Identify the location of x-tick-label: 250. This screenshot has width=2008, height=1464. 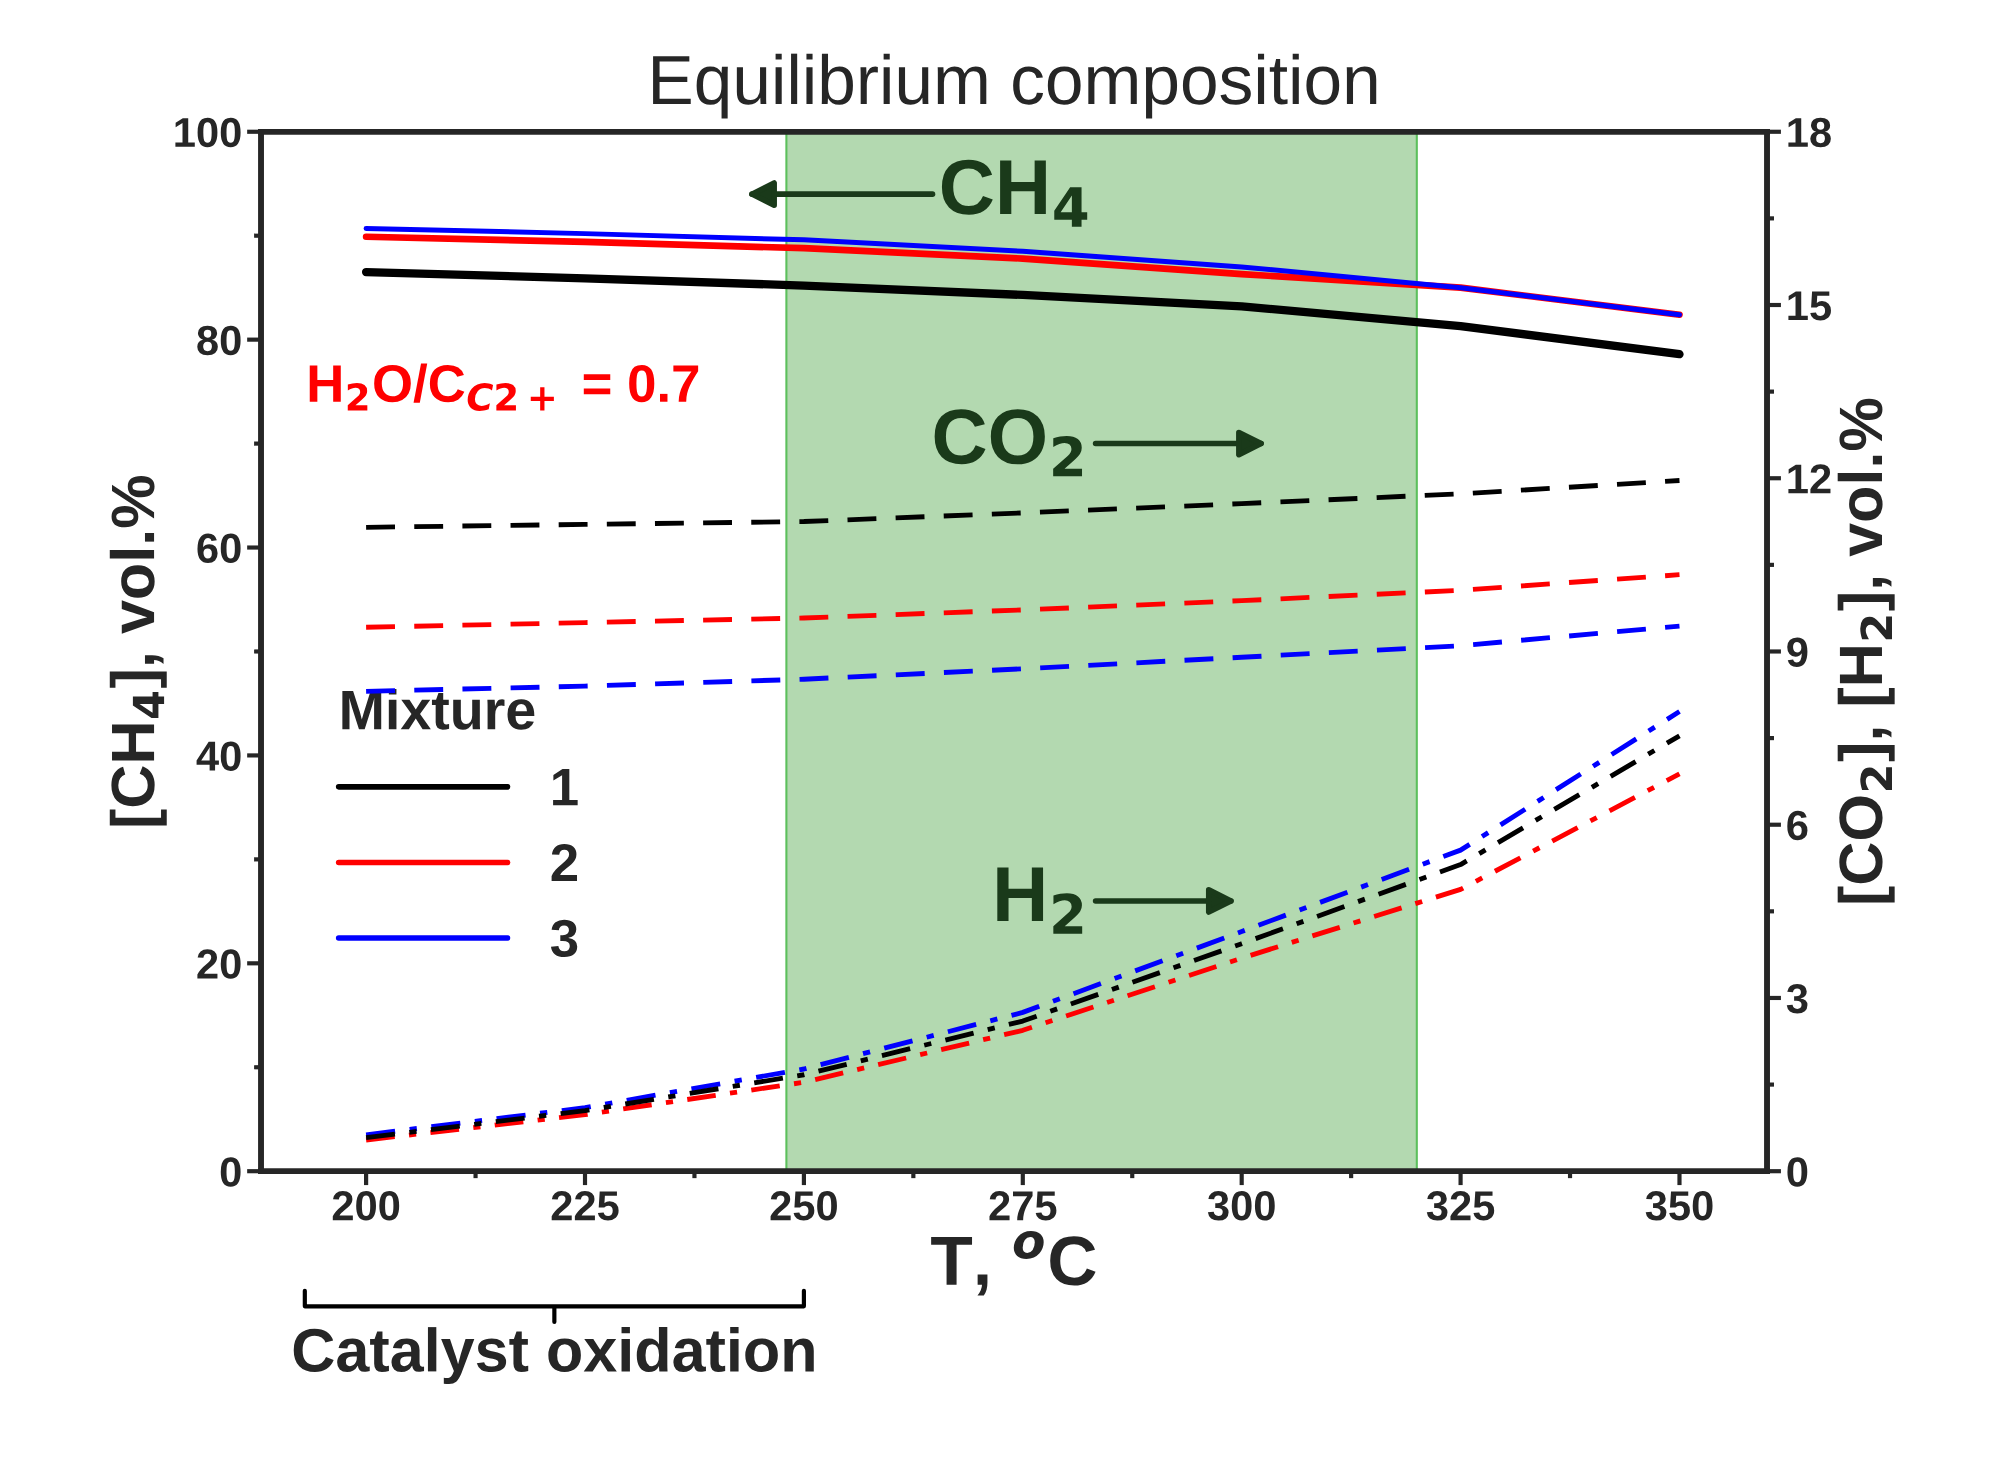
(803, 1206).